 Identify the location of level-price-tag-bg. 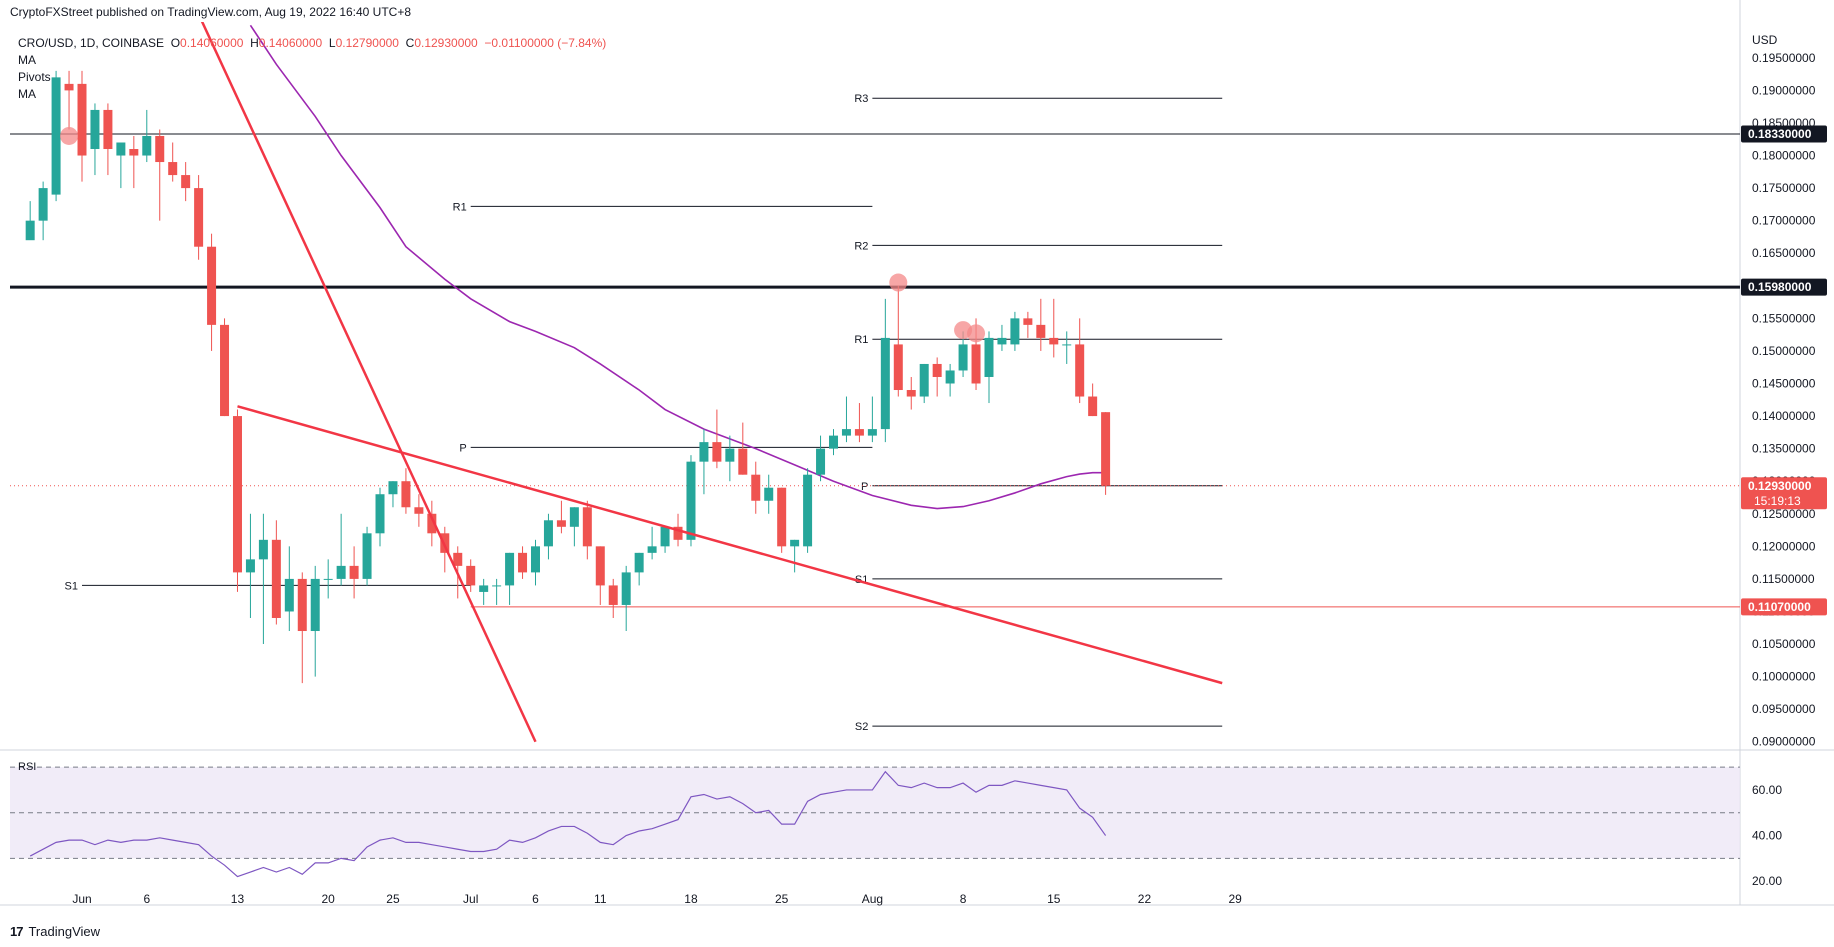
(1784, 607).